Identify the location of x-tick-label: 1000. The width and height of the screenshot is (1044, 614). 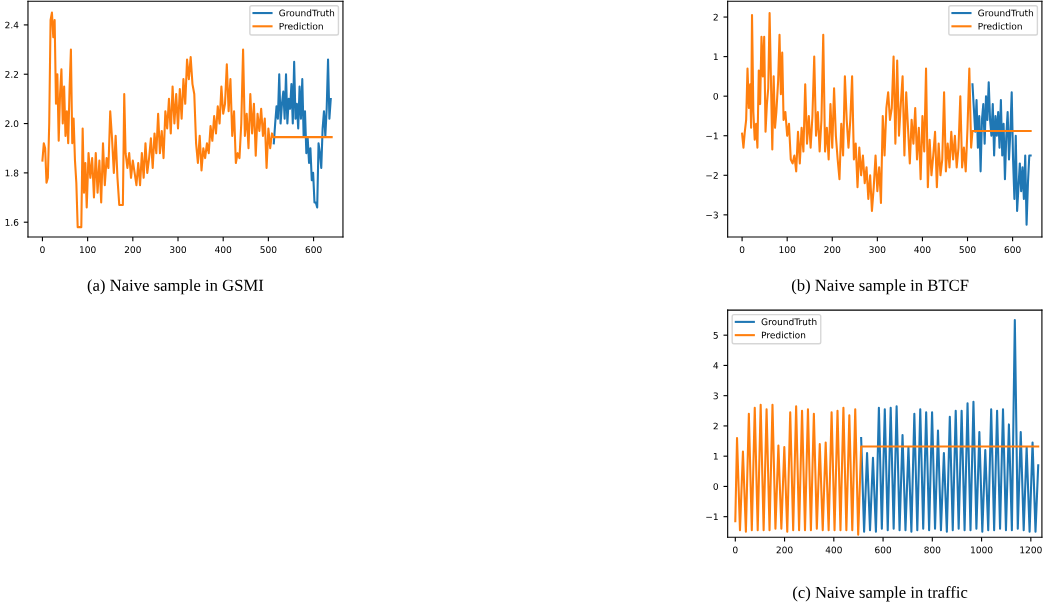
(982, 550).